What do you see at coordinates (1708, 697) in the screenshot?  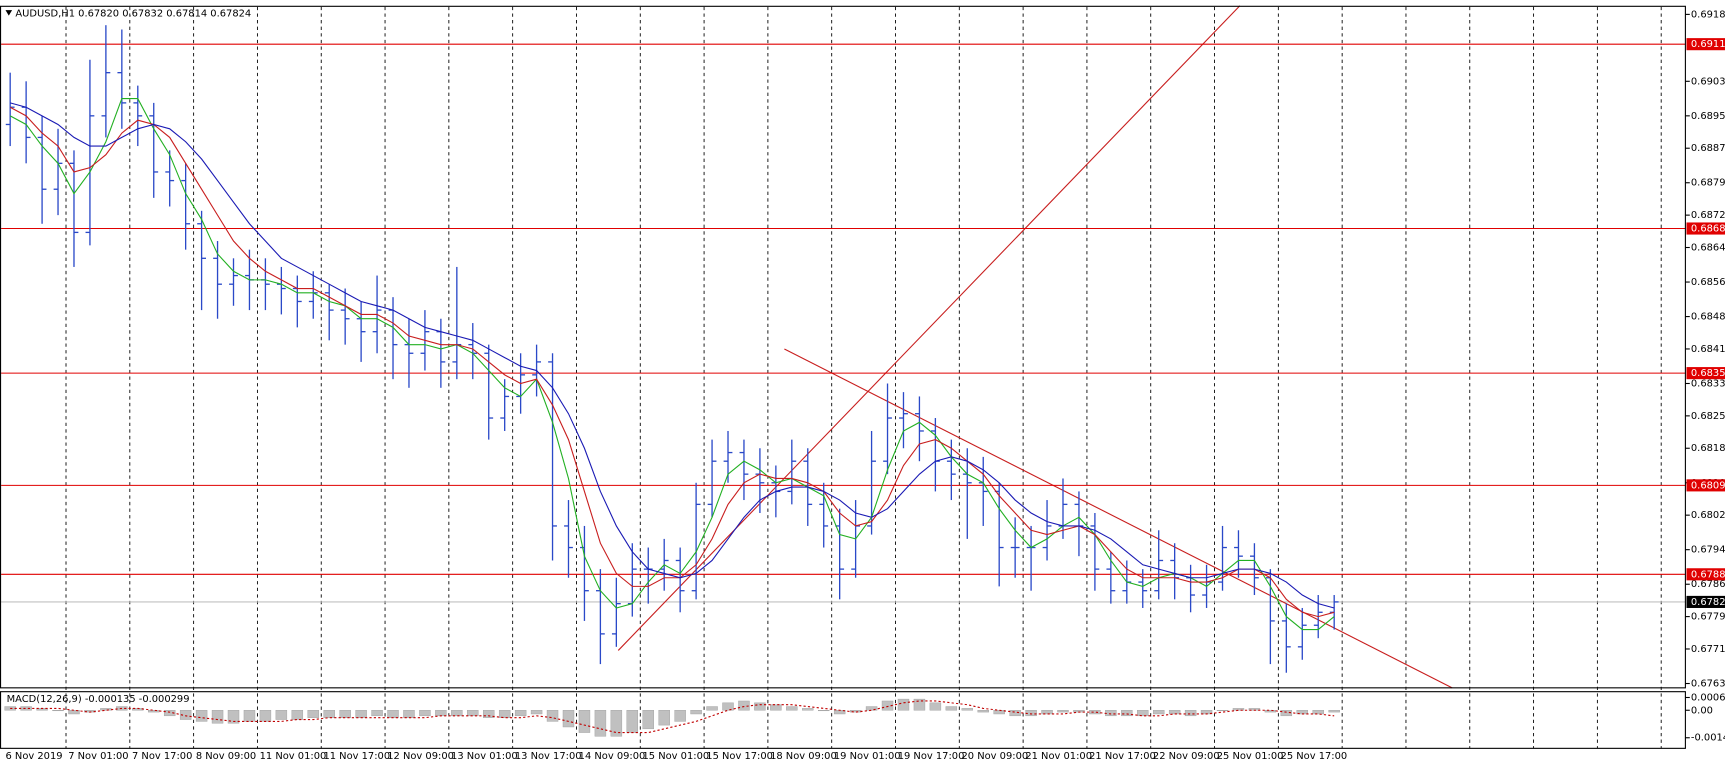 I see `y-tick-label: 0.000687` at bounding box center [1708, 697].